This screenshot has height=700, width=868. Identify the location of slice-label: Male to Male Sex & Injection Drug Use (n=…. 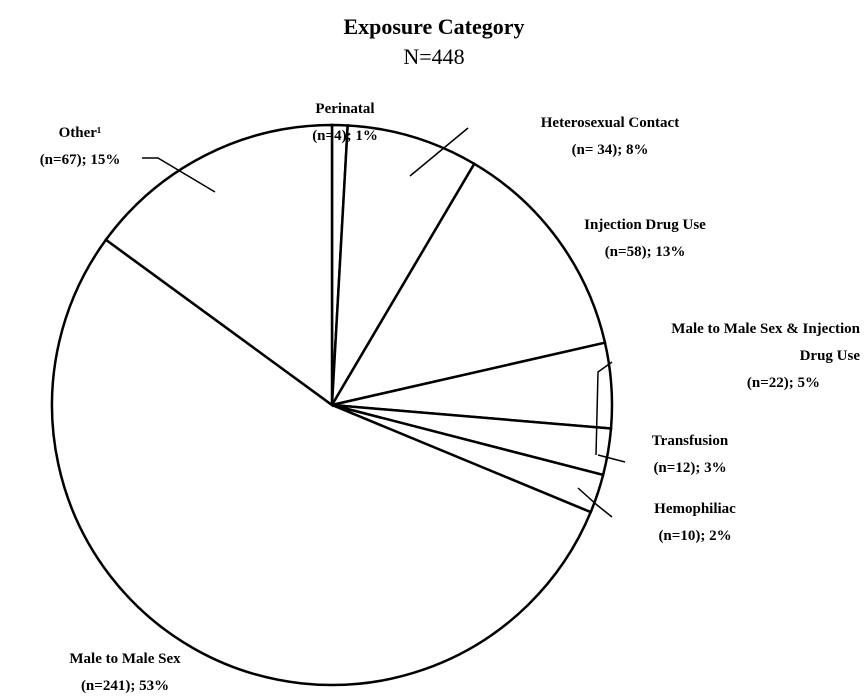
(740, 356).